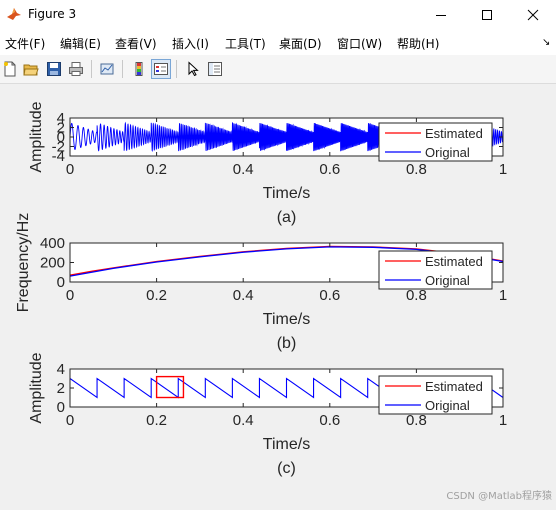  What do you see at coordinates (80, 44) in the screenshot?
I see `menu-edit: 编辑(E)` at bounding box center [80, 44].